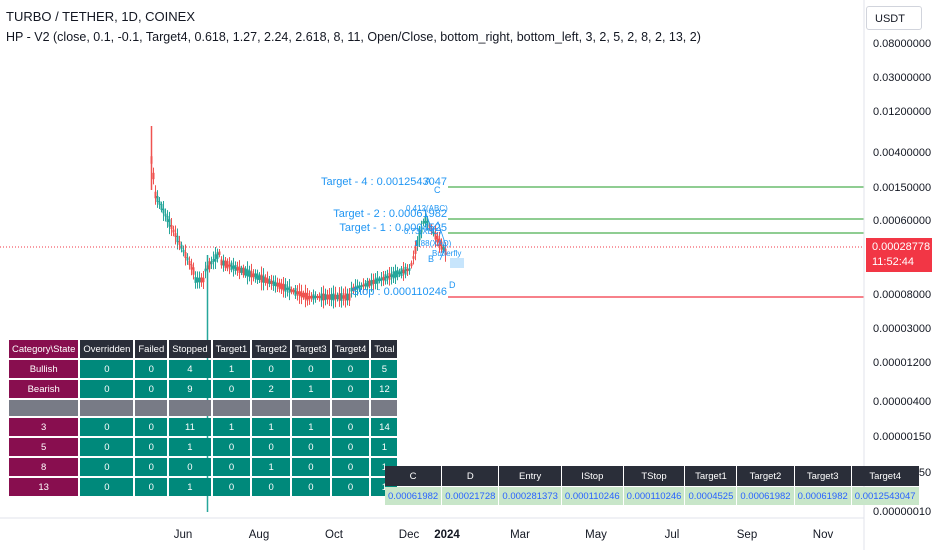 The image size is (932, 550). Describe the element at coordinates (384, 369) in the screenshot. I see `stats-cell: 5` at that location.